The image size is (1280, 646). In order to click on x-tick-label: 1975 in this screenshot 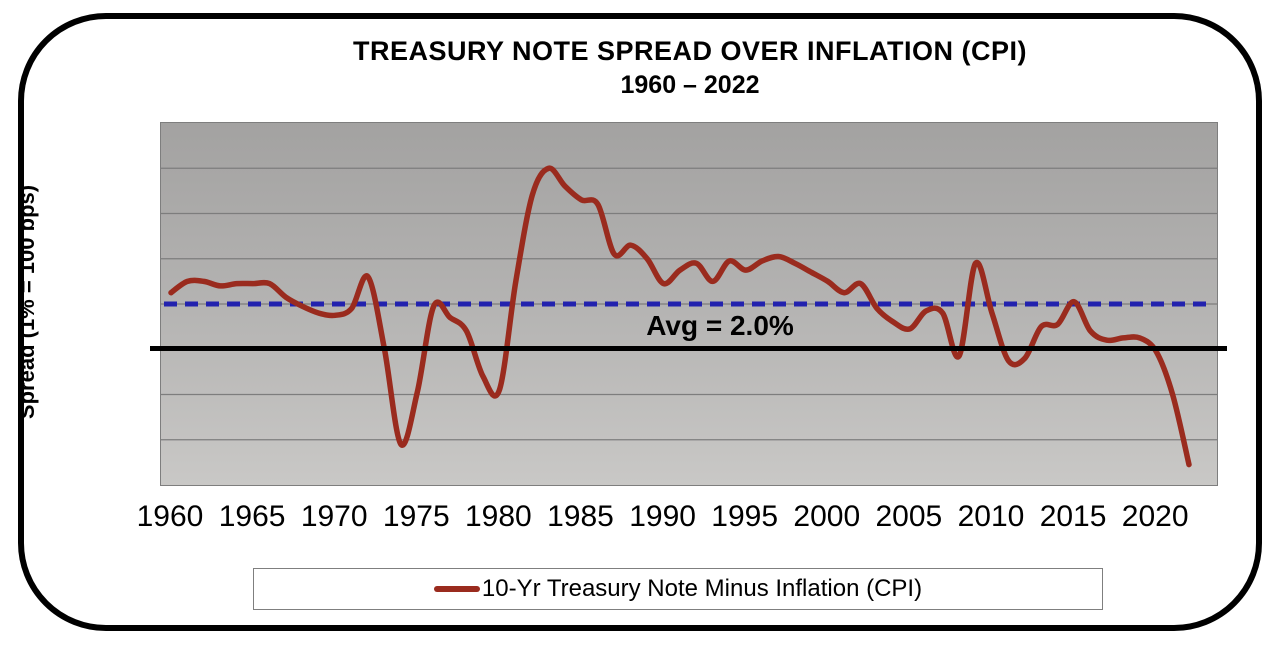, I will do `click(416, 516)`.